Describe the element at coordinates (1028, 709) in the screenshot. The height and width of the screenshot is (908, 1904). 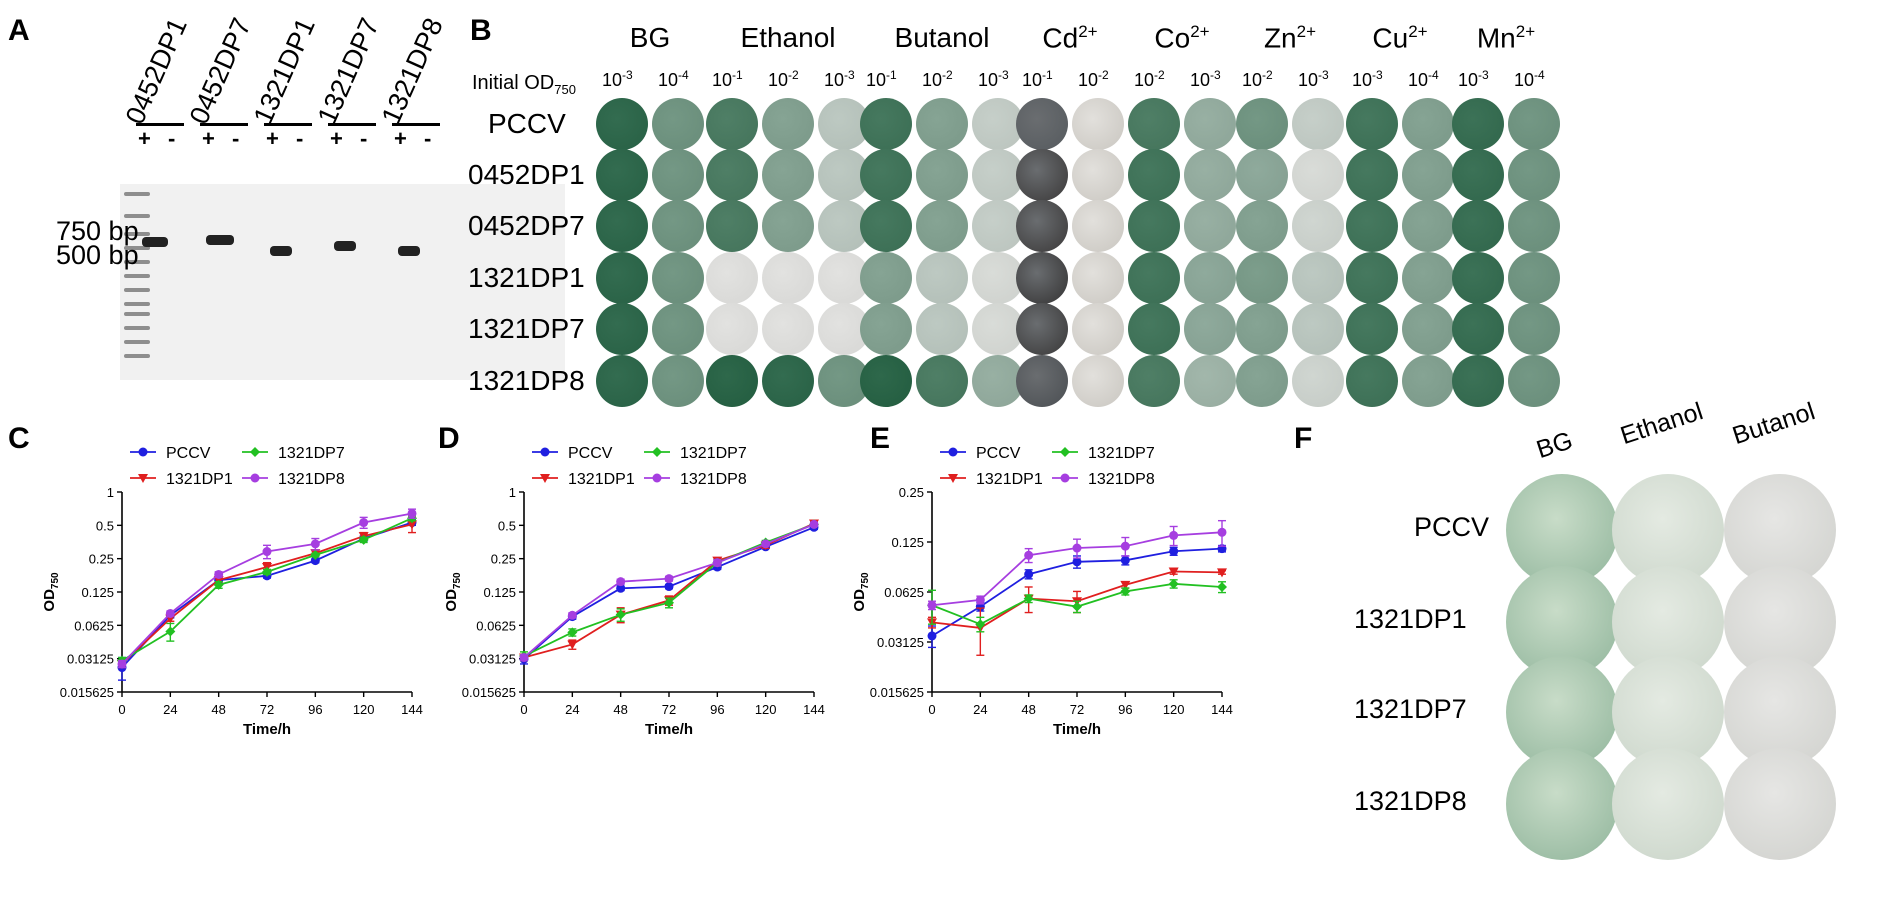
I see `x-tick-label: 48` at that location.